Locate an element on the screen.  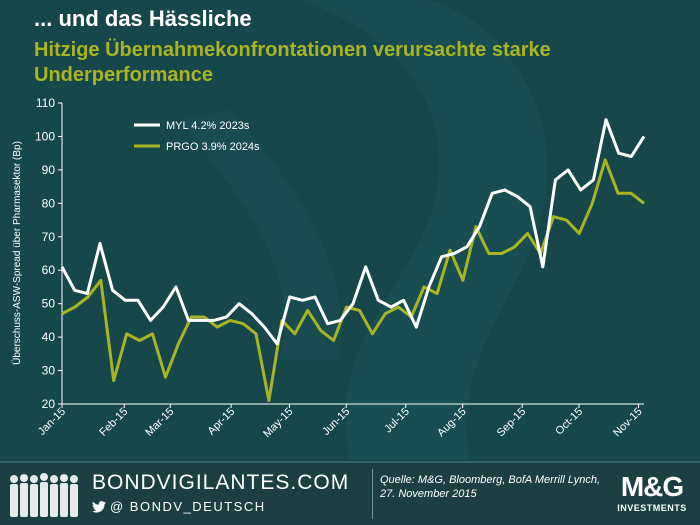
mg-logo: M&G INVESTMENTS is located at coordinates (652, 496).